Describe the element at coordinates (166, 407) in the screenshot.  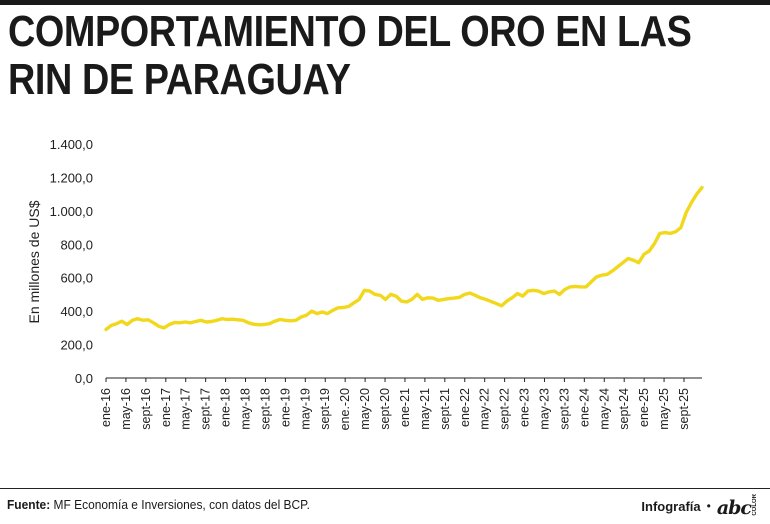
I see `x-tick-label: ene-17` at that location.